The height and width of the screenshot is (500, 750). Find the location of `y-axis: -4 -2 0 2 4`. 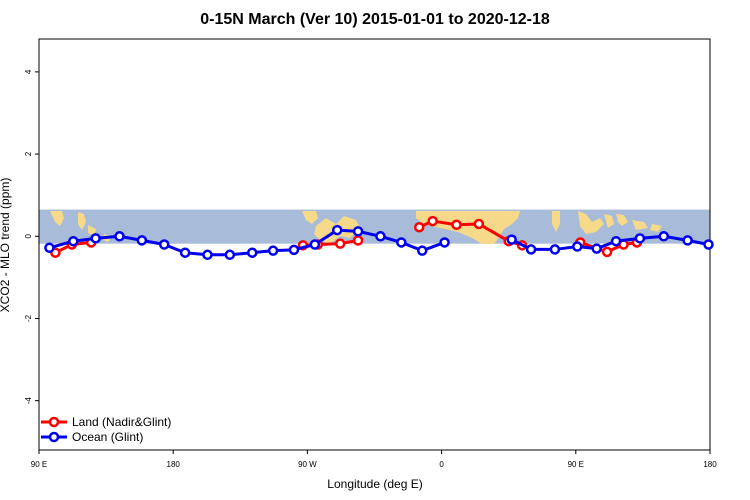

y-axis: -4 -2 0 2 4 is located at coordinates (31, 236).